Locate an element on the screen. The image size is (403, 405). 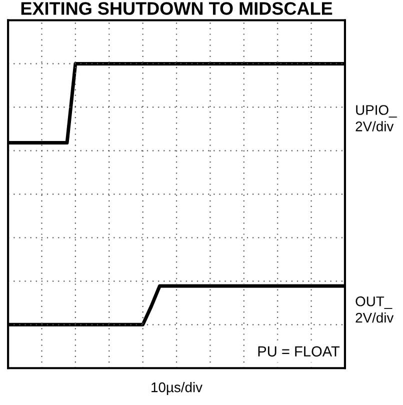
chart-title: EXITING SHUTDOWN TO MIDSCALE is located at coordinates (176, 8).